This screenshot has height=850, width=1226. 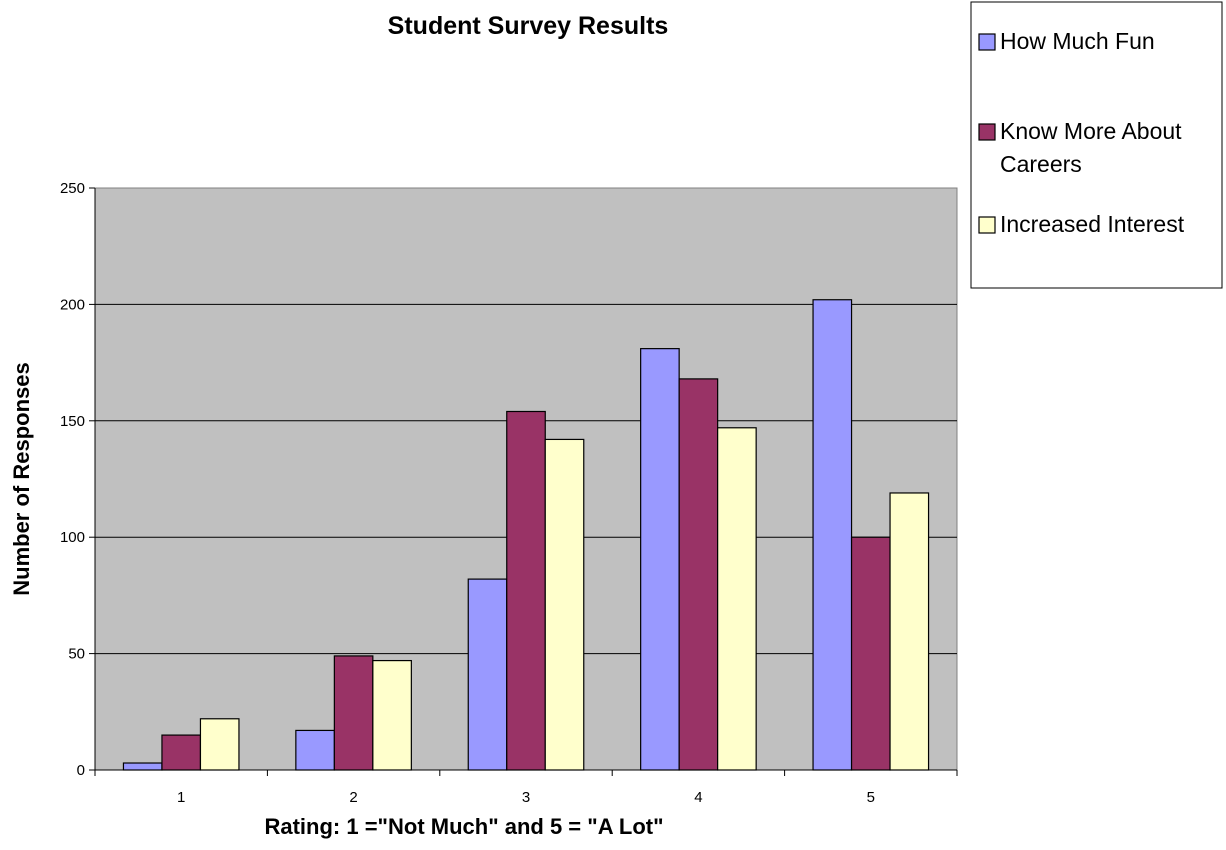 I want to click on y-tick-label: 50, so click(x=76, y=654).